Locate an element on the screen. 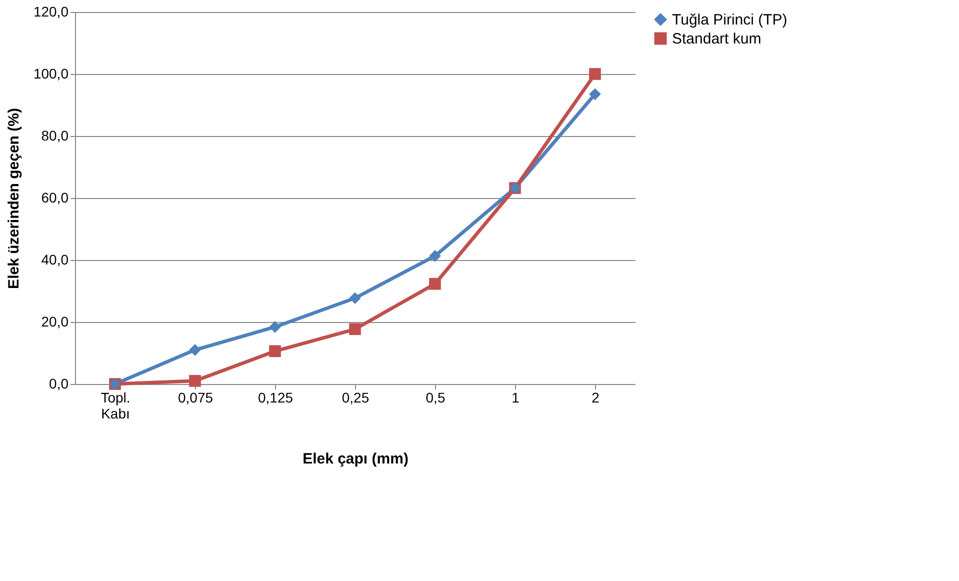  x-tick-label: Topl. Kabı is located at coordinates (115, 406).